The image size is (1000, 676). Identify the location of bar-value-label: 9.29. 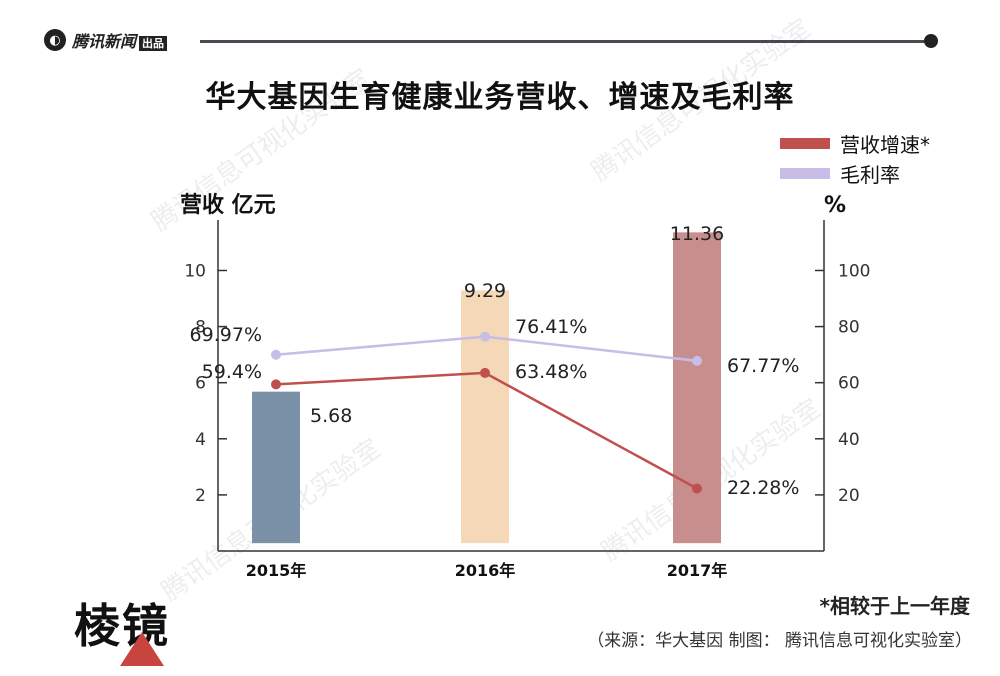
(485, 291).